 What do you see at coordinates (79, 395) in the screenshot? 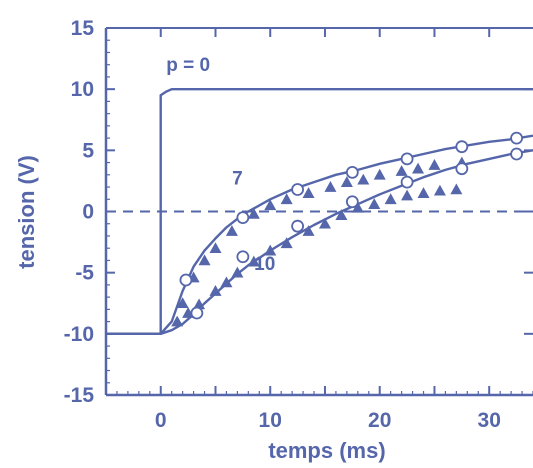
I see `y-tick-label: -15` at bounding box center [79, 395].